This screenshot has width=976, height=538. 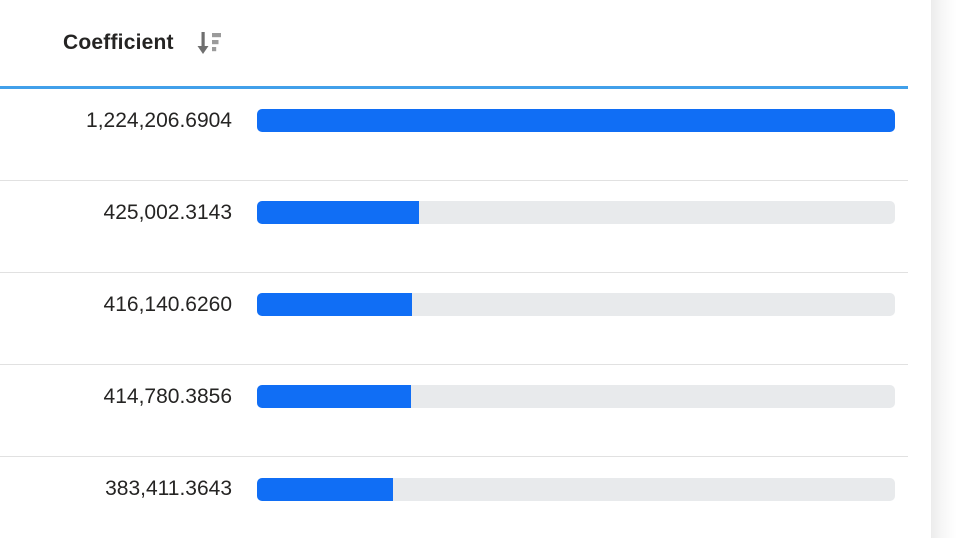 I want to click on coefficient-value: 414,780.3856, so click(x=167, y=396).